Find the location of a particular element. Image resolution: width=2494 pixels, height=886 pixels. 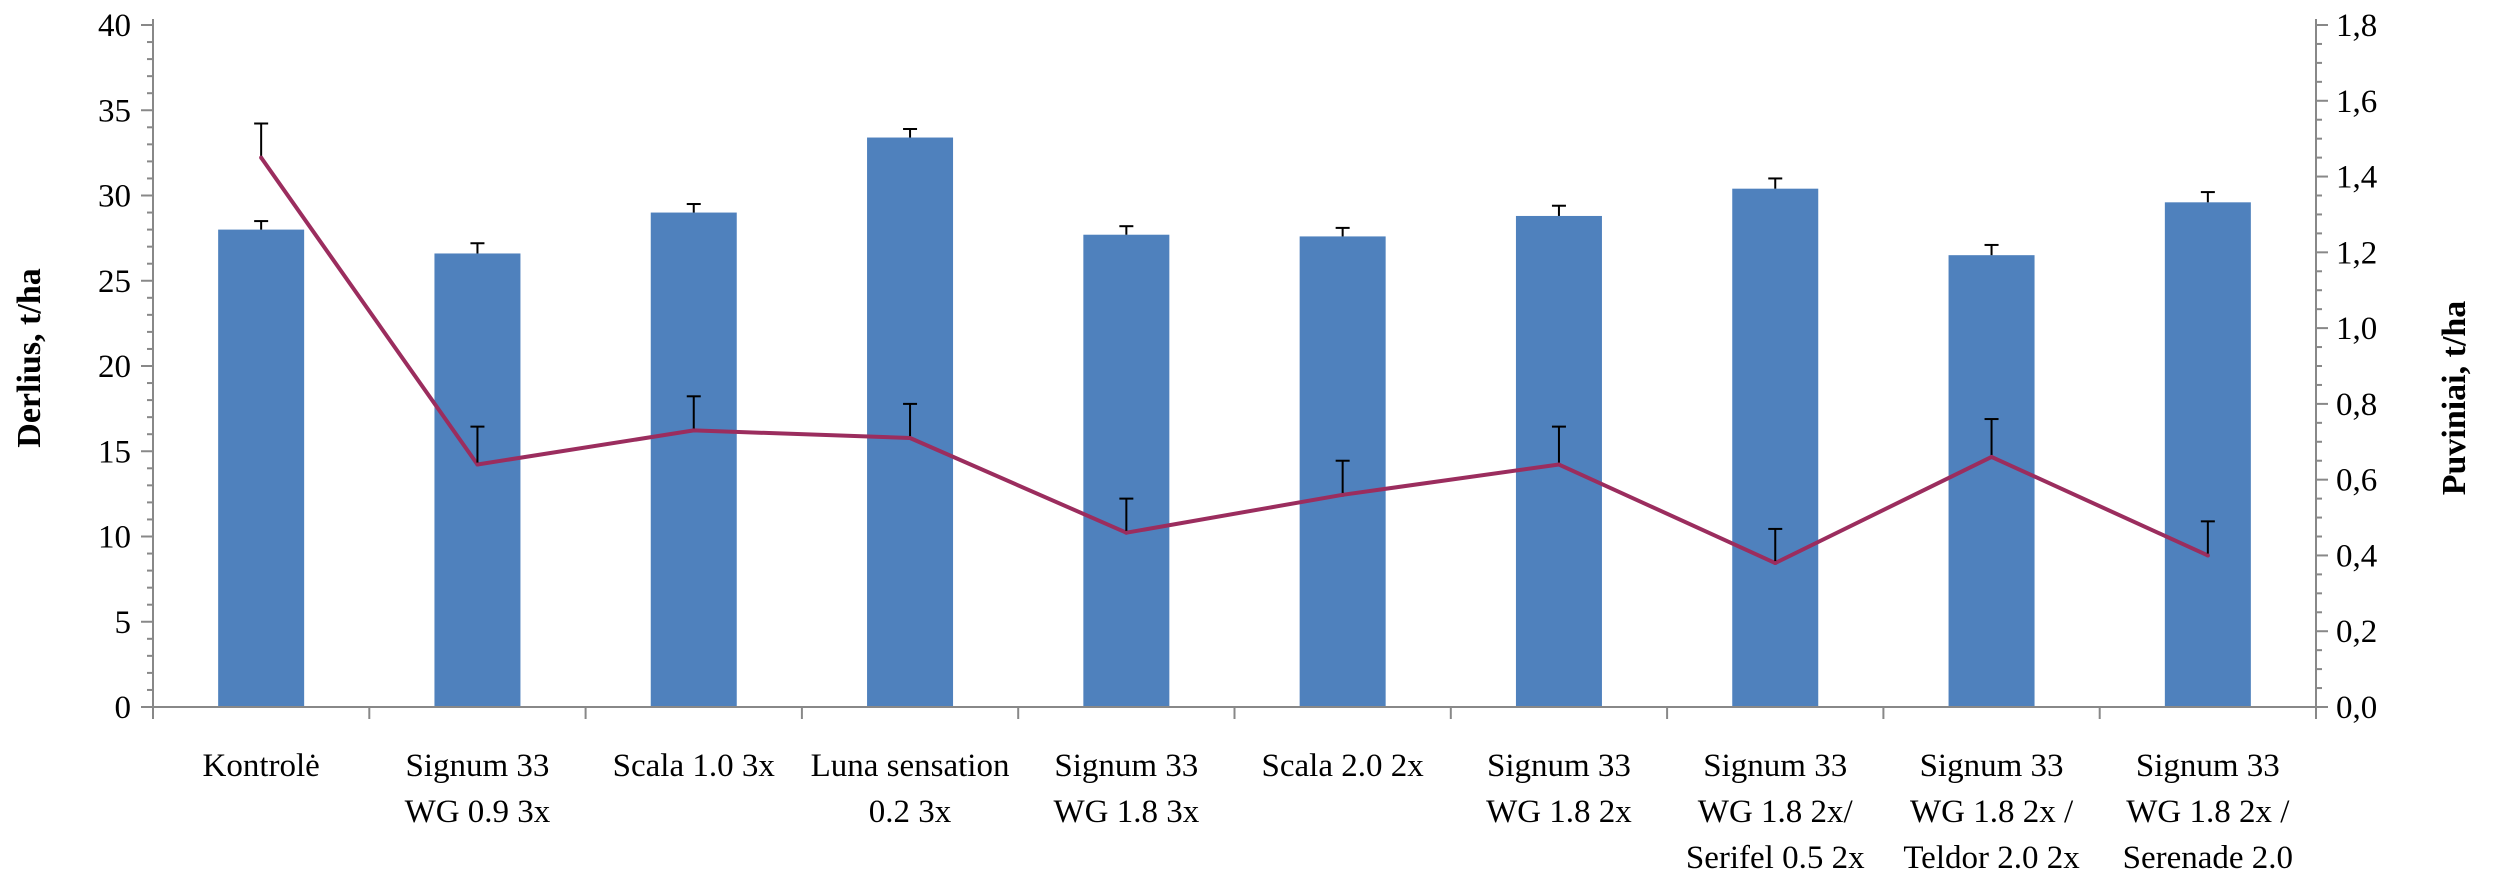

left-tick-label: 15 is located at coordinates (114, 452).